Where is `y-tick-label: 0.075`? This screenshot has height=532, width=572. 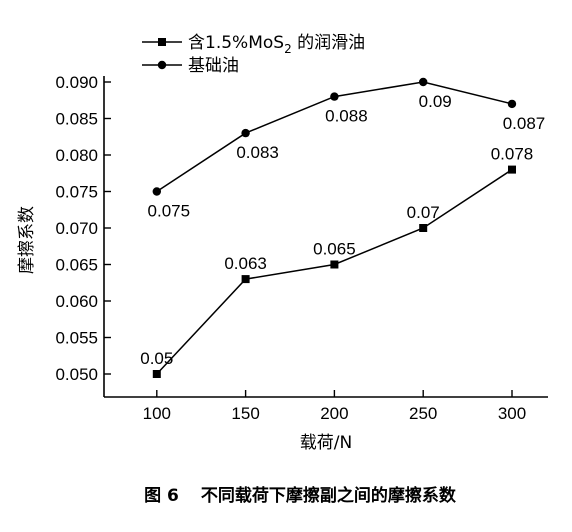 y-tick-label: 0.075 is located at coordinates (76, 192).